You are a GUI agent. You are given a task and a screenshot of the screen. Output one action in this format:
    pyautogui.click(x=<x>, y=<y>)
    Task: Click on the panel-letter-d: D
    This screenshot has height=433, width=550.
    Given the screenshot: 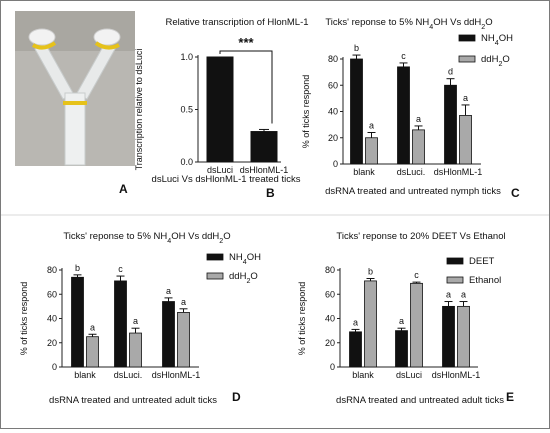 What is the action you would take?
    pyautogui.click(x=236, y=397)
    